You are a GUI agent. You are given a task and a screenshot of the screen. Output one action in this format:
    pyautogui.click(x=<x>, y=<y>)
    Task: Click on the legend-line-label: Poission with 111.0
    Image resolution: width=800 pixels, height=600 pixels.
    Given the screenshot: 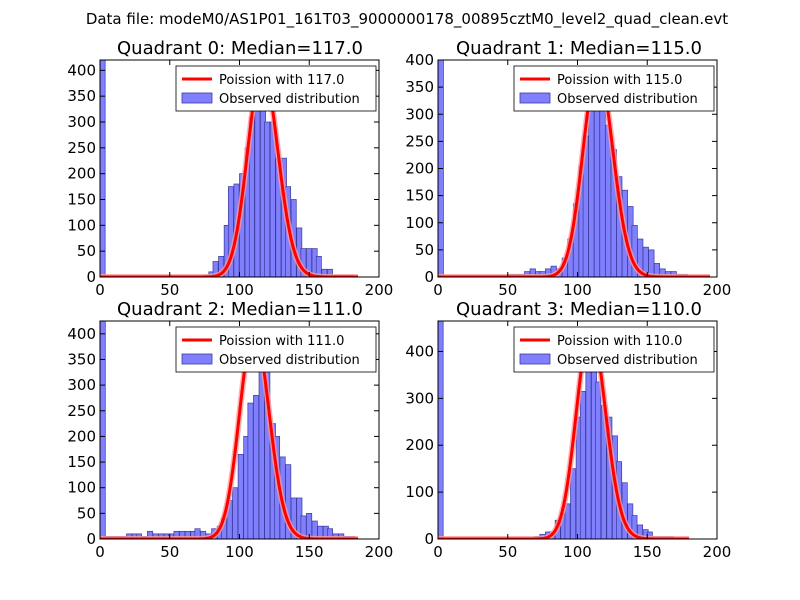 What is the action you would take?
    pyautogui.click(x=281, y=341)
    